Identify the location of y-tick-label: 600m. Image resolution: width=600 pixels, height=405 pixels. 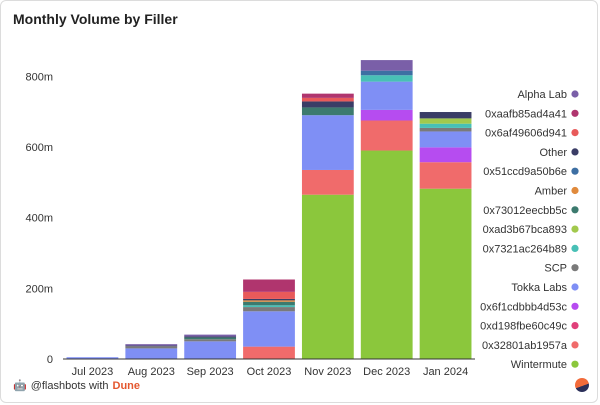
(39, 148).